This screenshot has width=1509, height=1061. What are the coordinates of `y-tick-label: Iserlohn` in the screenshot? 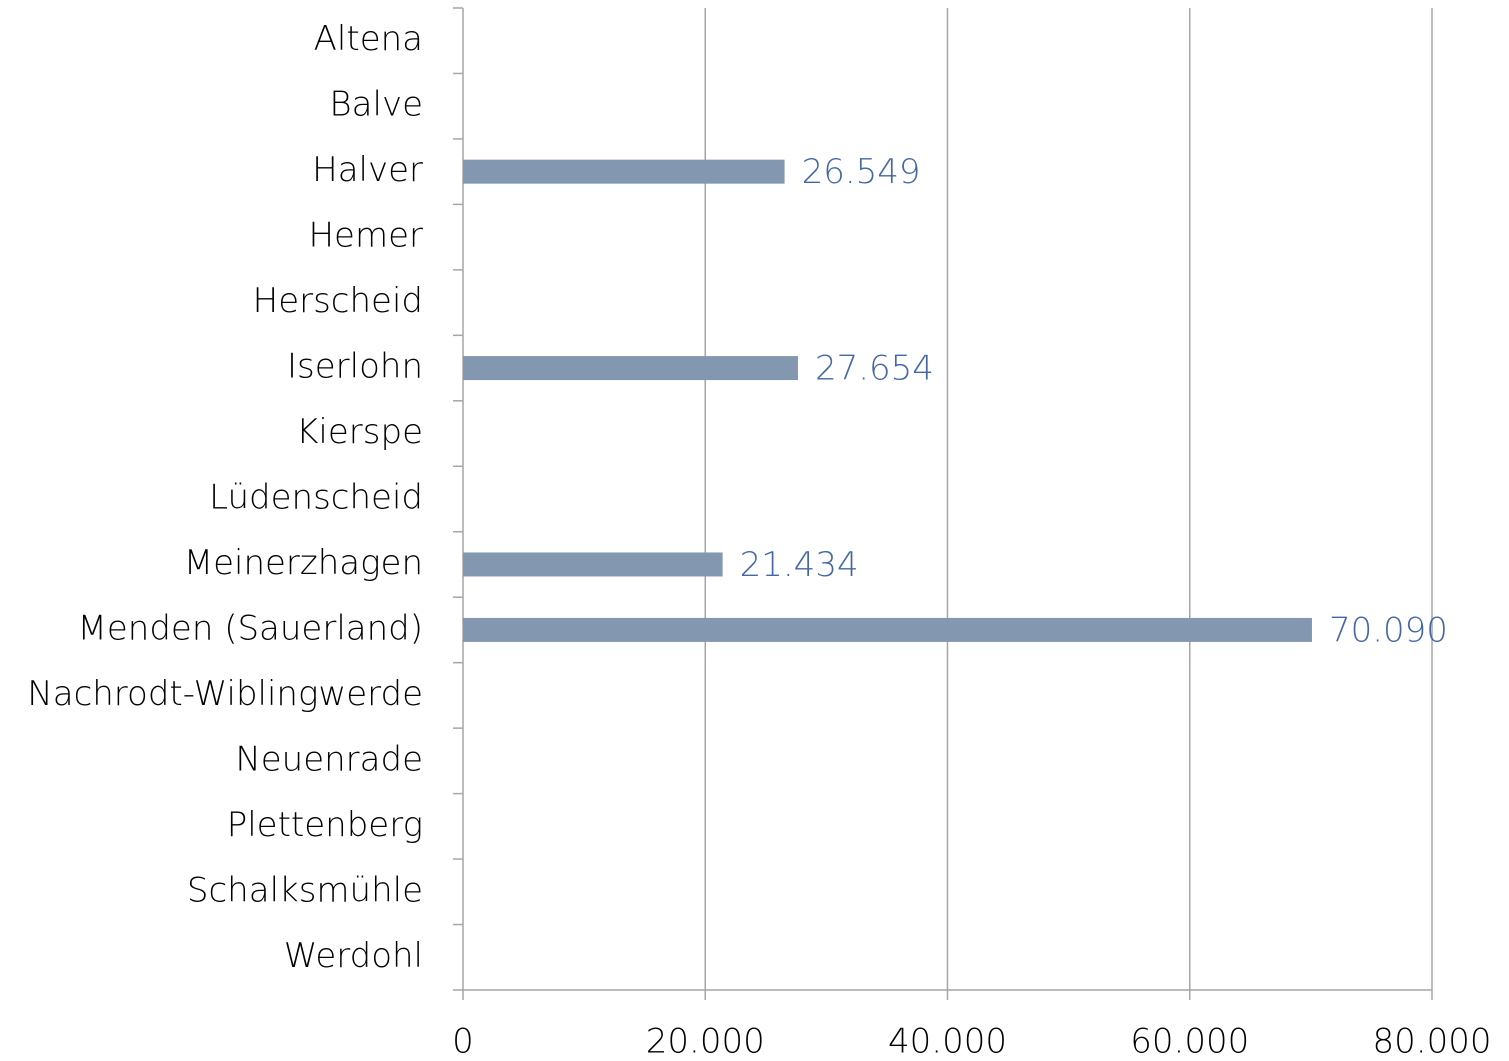 It's located at (355, 367).